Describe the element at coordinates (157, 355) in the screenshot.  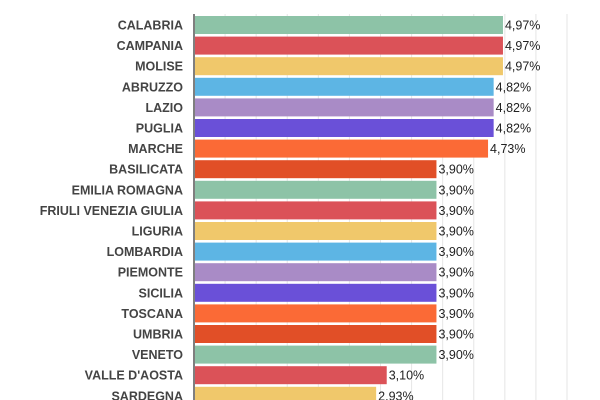
I see `category-label: VENETO` at that location.